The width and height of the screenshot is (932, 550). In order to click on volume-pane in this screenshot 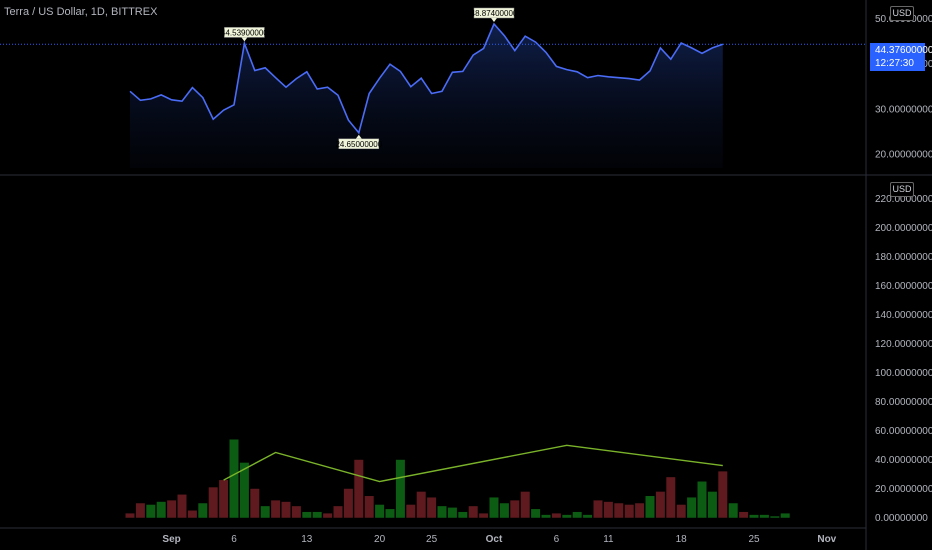, I will do `click(457, 478)`.